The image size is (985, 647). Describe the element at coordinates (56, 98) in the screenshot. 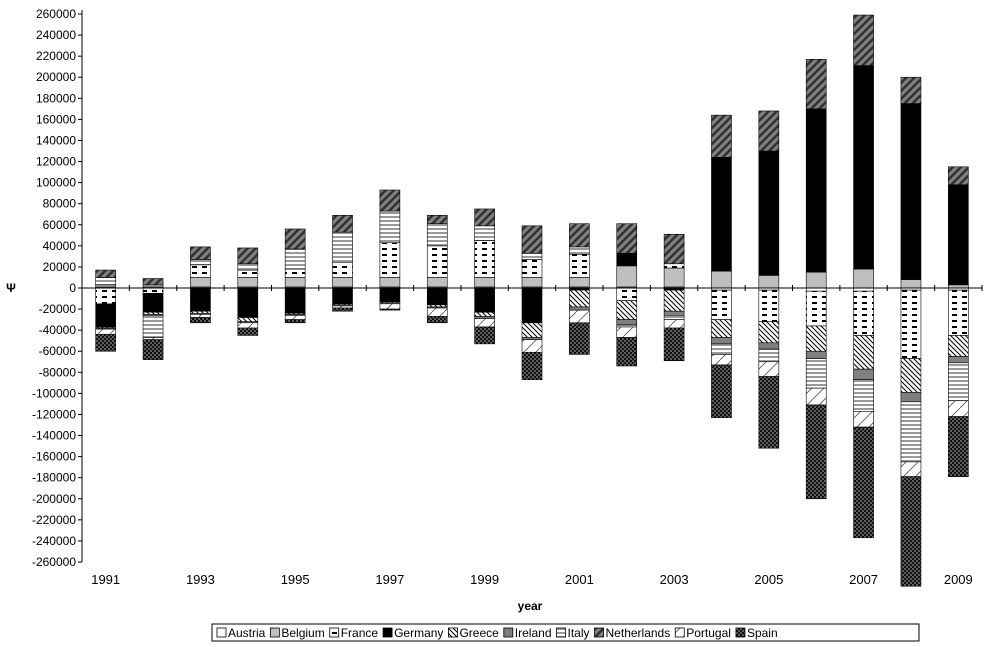

I see `y-tick-label: 180000` at that location.